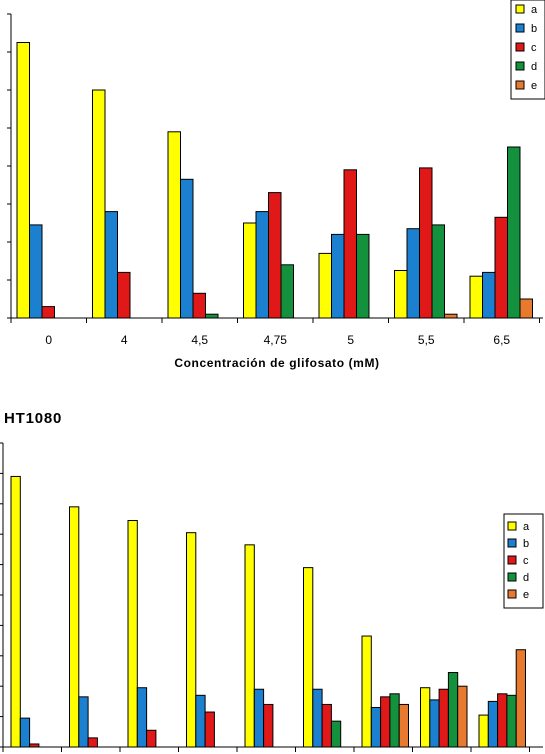  I want to click on chart-1-tick-labels: 0 4 4,5 4,75 5 5,5 6,5, so click(277, 340).